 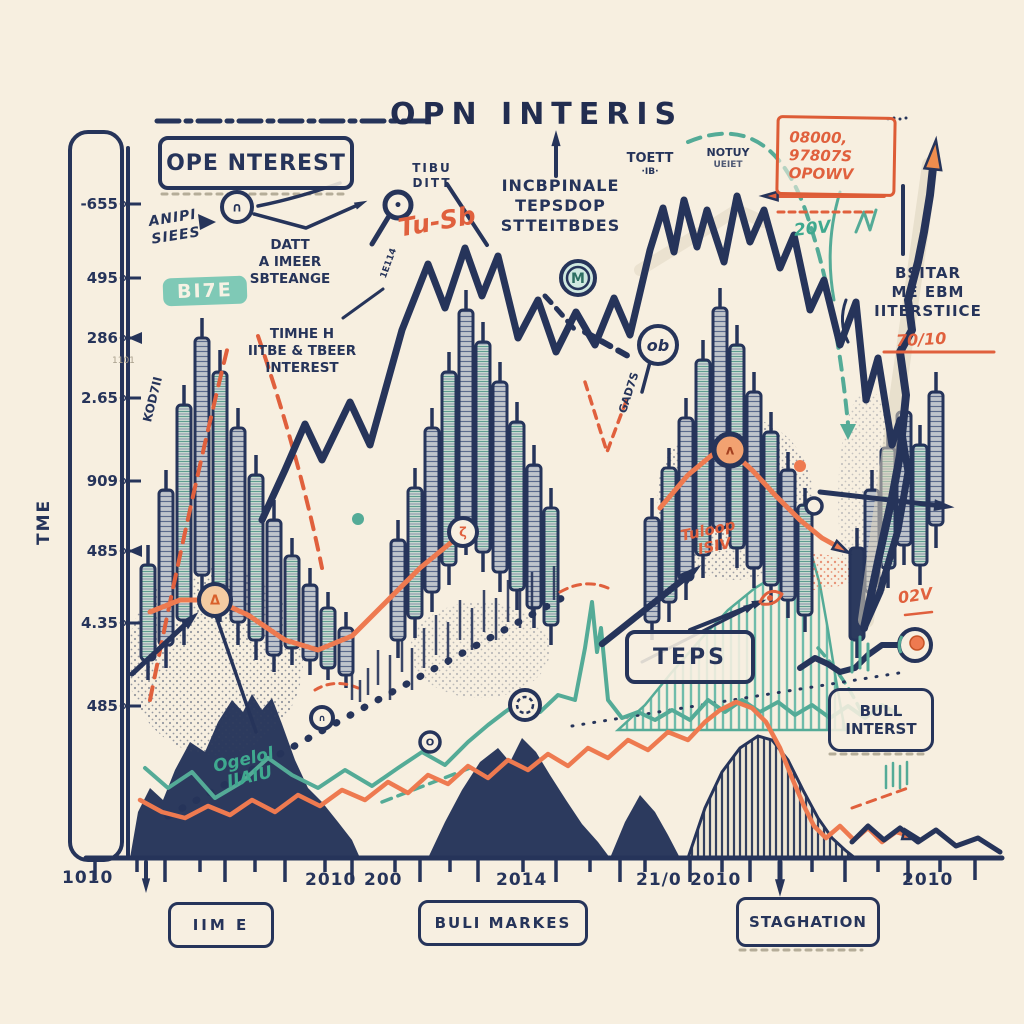 What do you see at coordinates (102, 551) in the screenshot?
I see `y-tick-label: 485` at bounding box center [102, 551].